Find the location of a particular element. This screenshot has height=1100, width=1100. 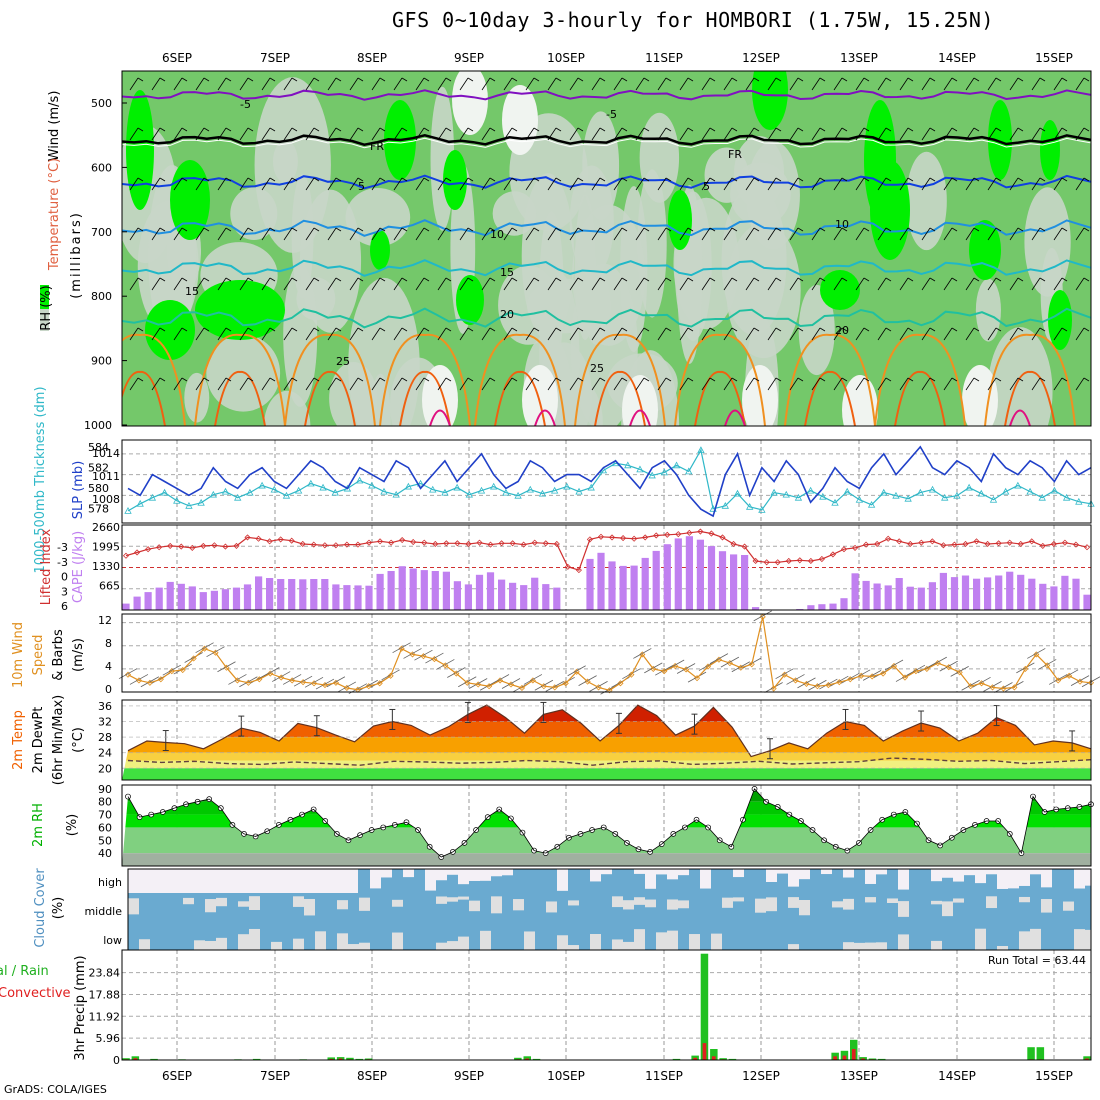

cape-tick: 1330 is located at coordinates (106, 566).